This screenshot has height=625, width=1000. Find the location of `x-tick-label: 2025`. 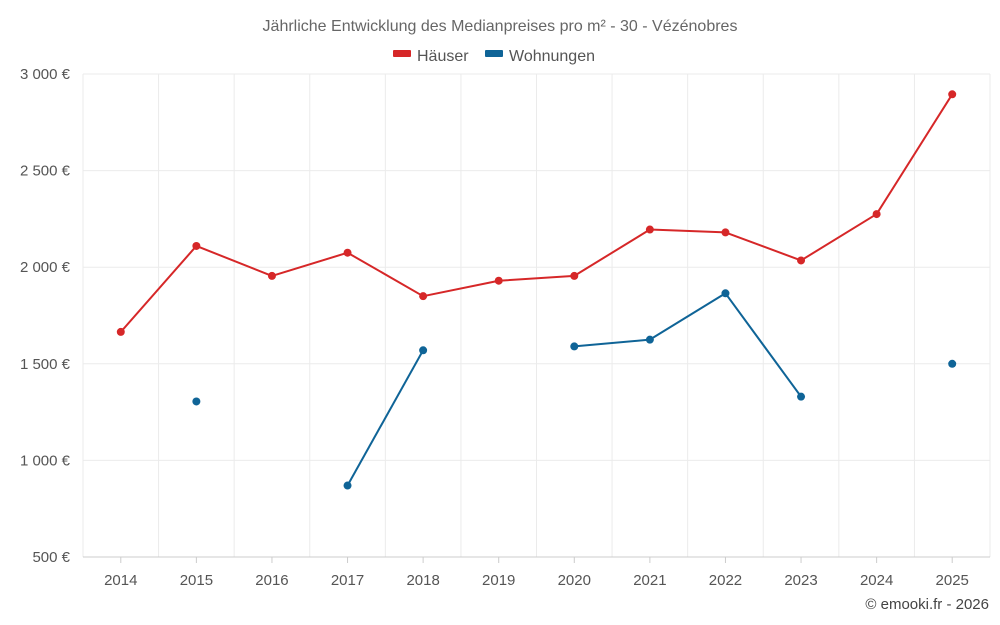

x-tick-label: 2025 is located at coordinates (952, 580).